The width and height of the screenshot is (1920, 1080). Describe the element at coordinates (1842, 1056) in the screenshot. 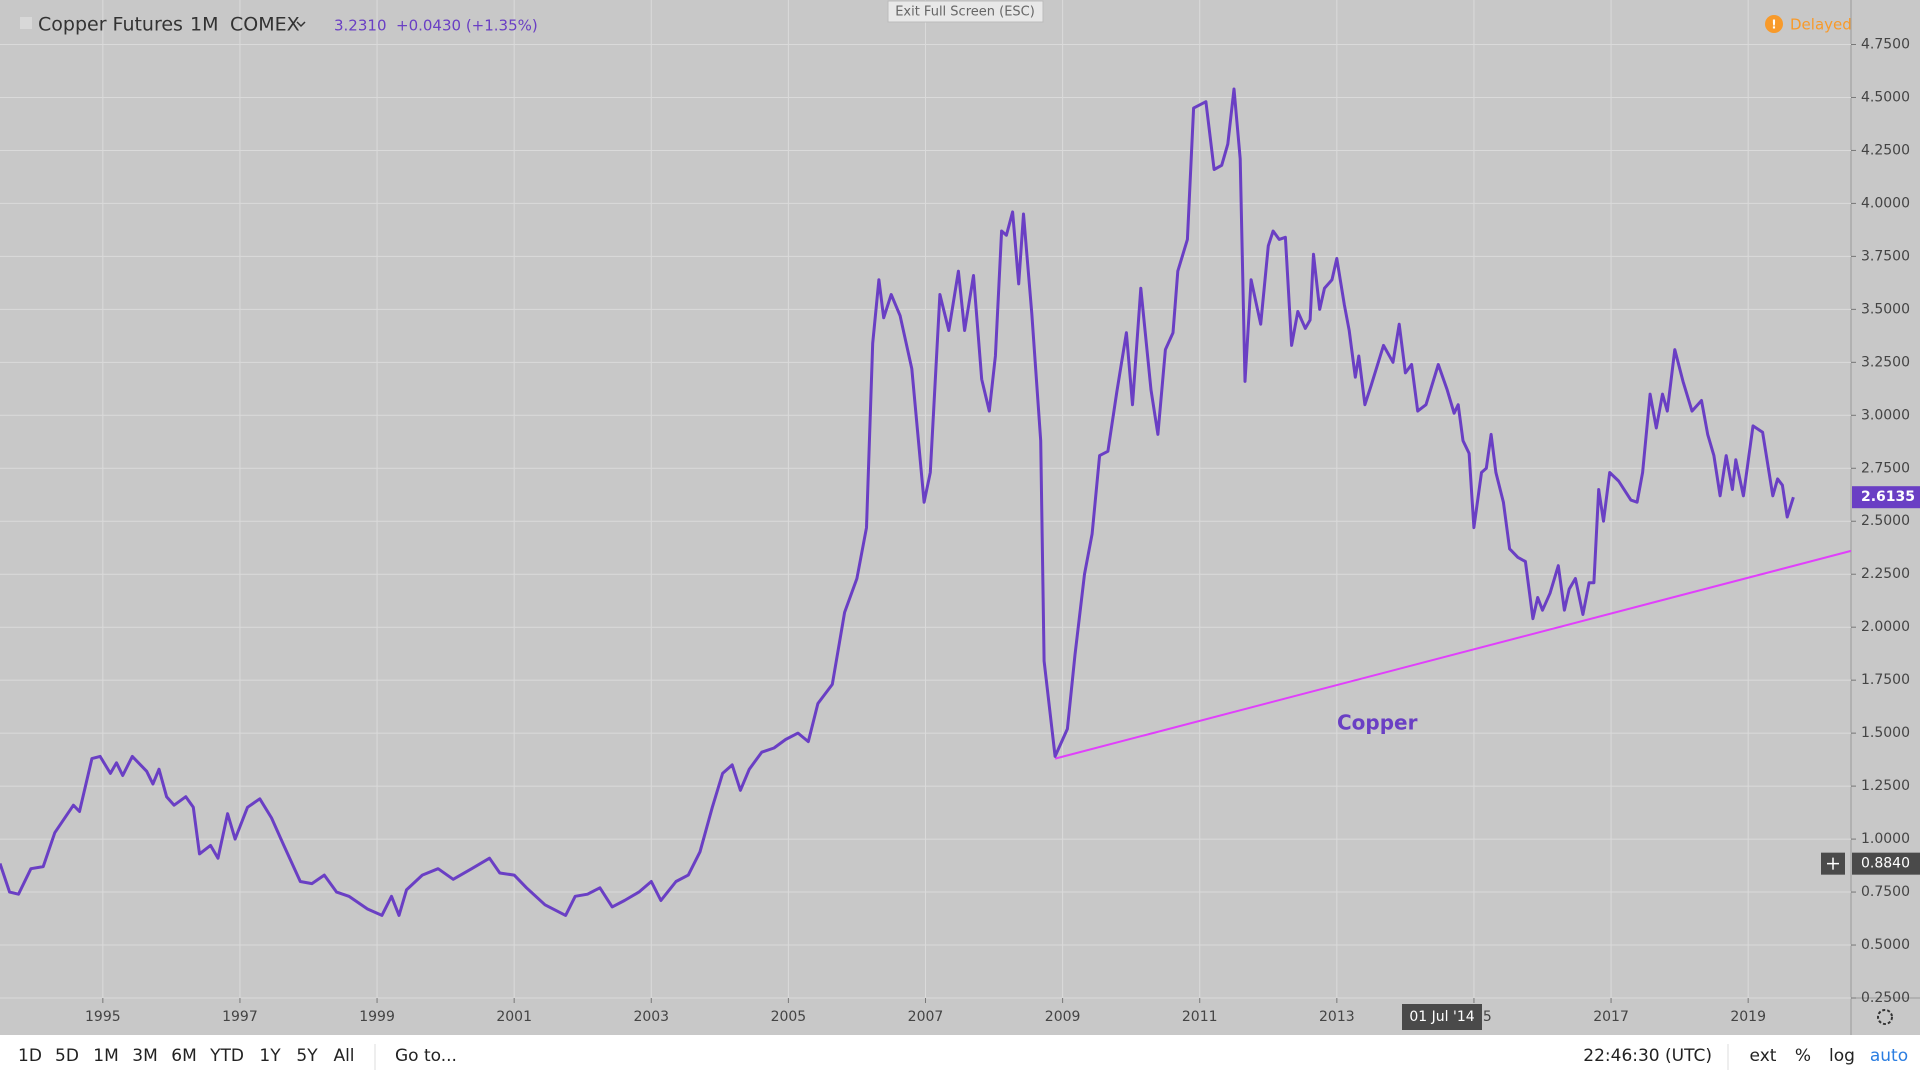

I see `option-button: log` at that location.